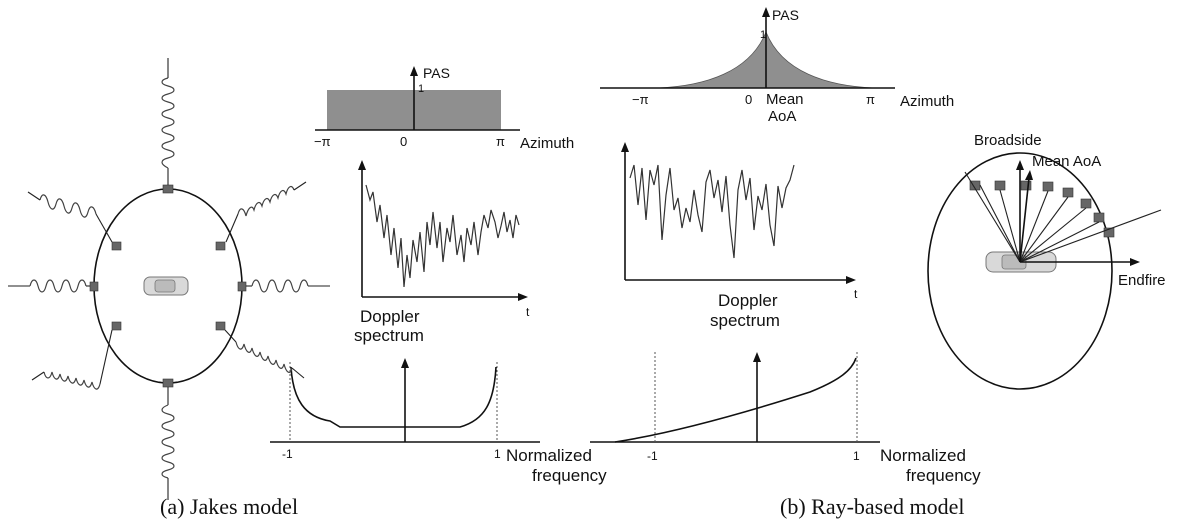 This screenshot has width=1179, height=522. What do you see at coordinates (49, 286) in the screenshot?
I see `jakes-wave-left` at bounding box center [49, 286].